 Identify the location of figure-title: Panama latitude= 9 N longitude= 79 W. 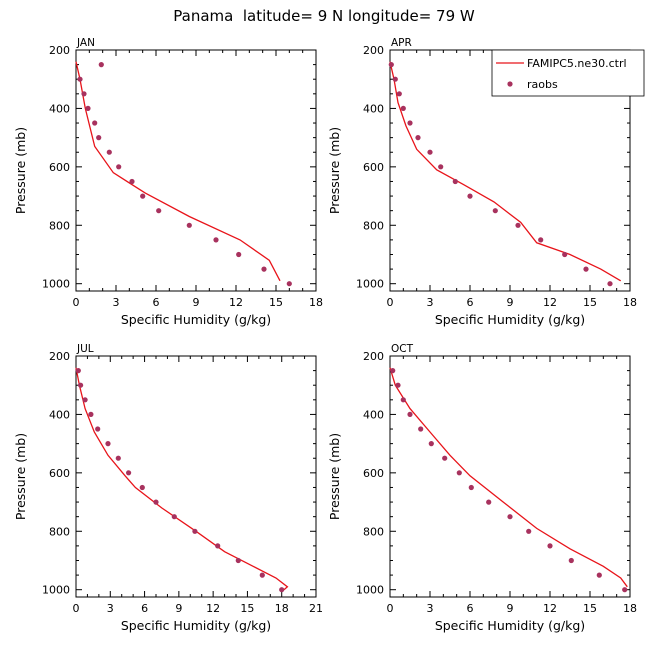
(324, 16).